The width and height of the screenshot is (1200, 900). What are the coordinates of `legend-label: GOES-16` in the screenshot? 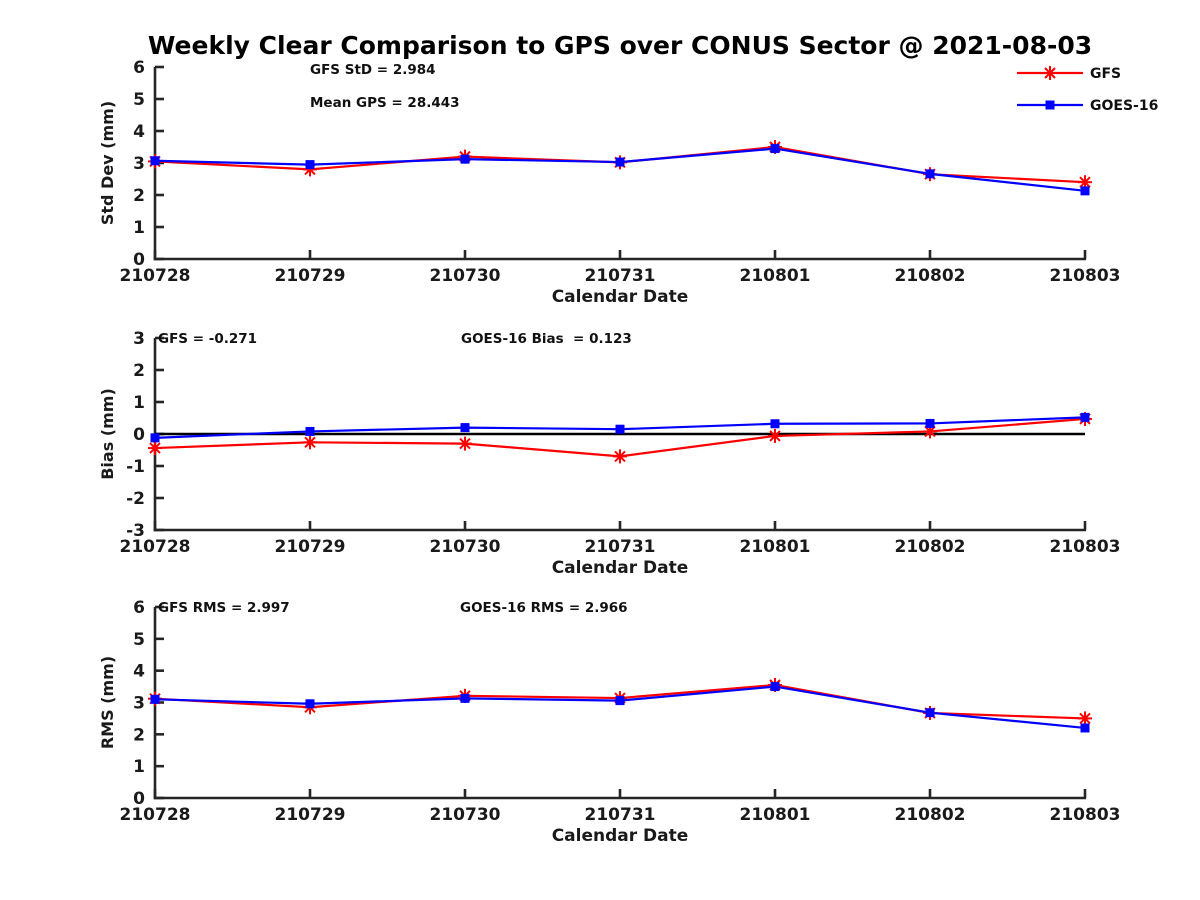 It's located at (1124, 106).